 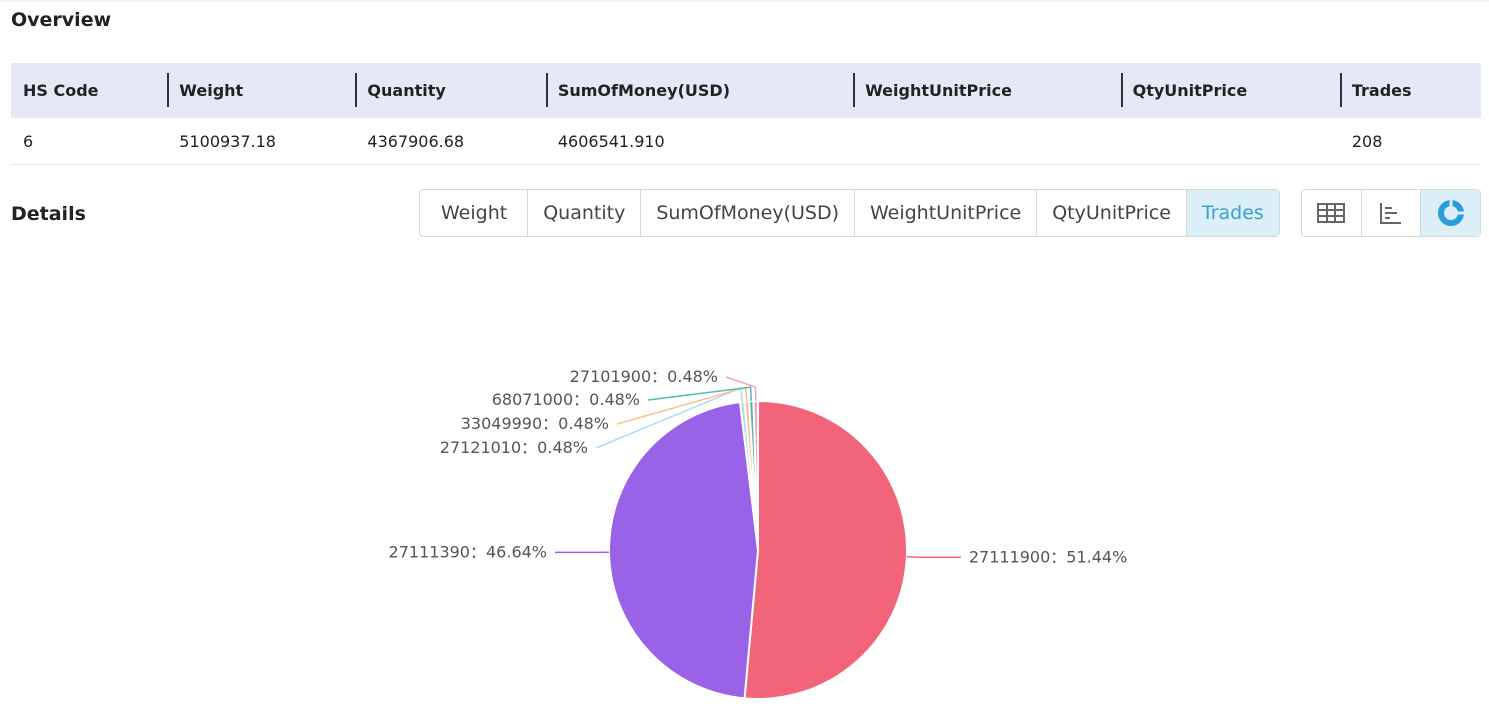 I want to click on top-shadow, so click(x=744, y=1).